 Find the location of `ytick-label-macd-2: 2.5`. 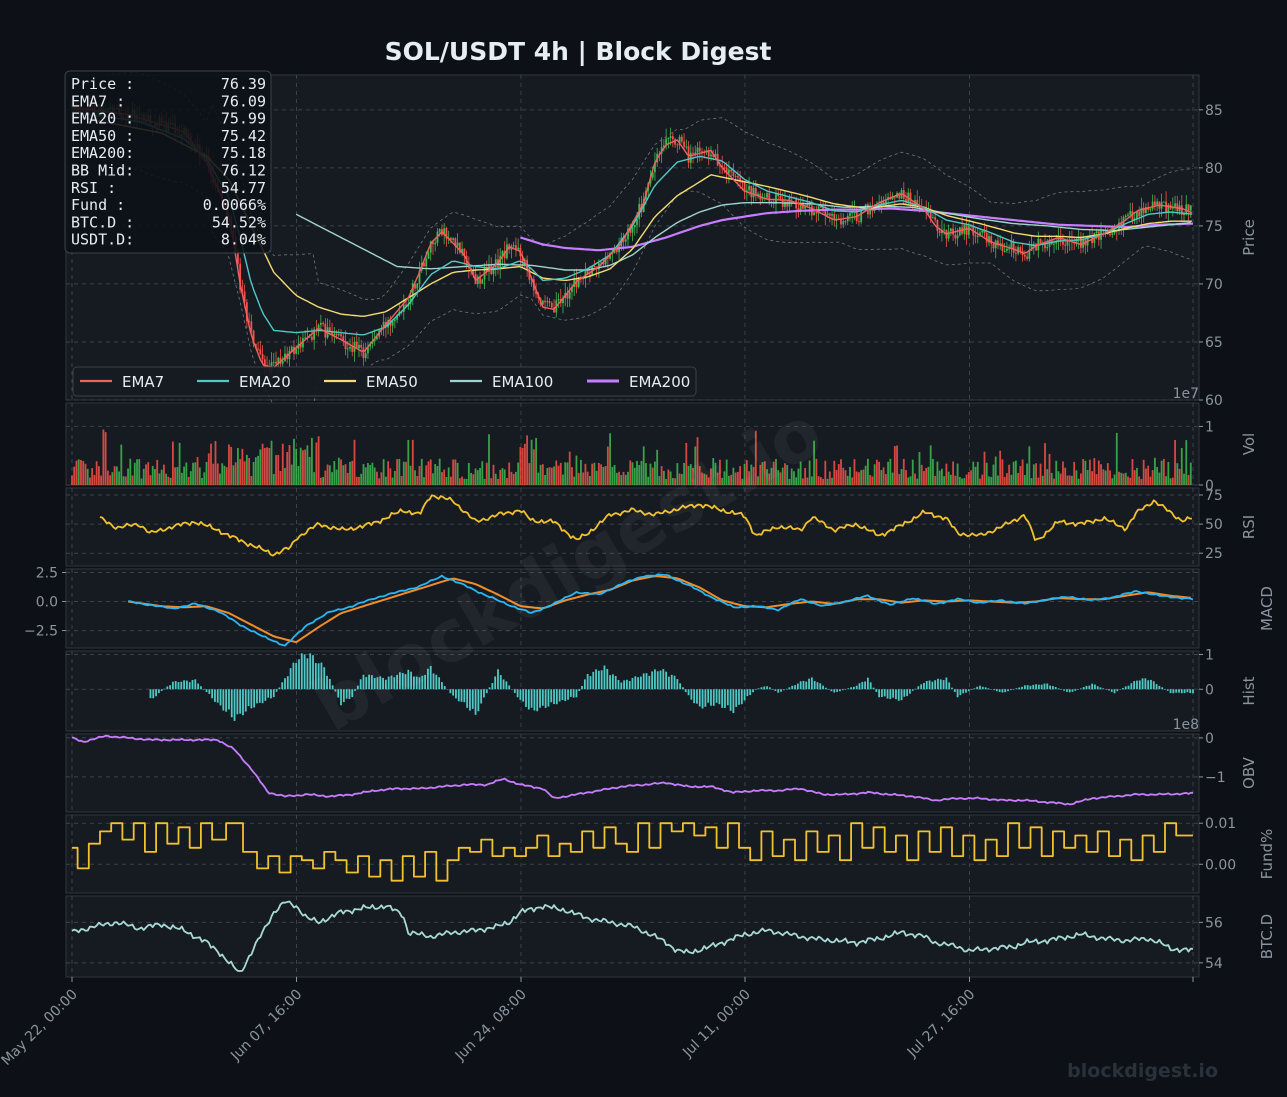

ytick-label-macd-2: 2.5 is located at coordinates (47, 573).